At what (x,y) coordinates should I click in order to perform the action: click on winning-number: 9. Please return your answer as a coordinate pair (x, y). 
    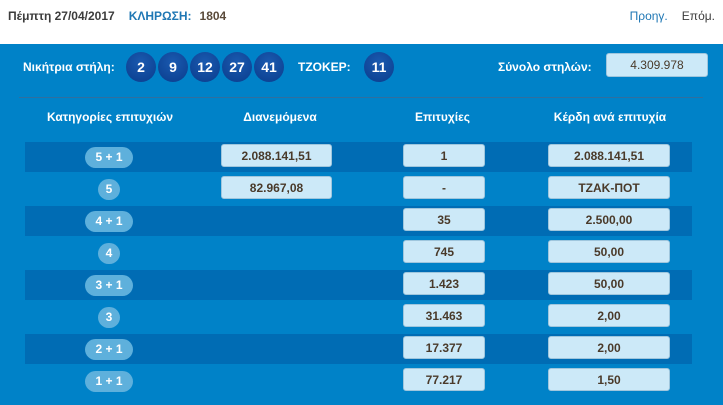
    Looking at the image, I should click on (173, 67).